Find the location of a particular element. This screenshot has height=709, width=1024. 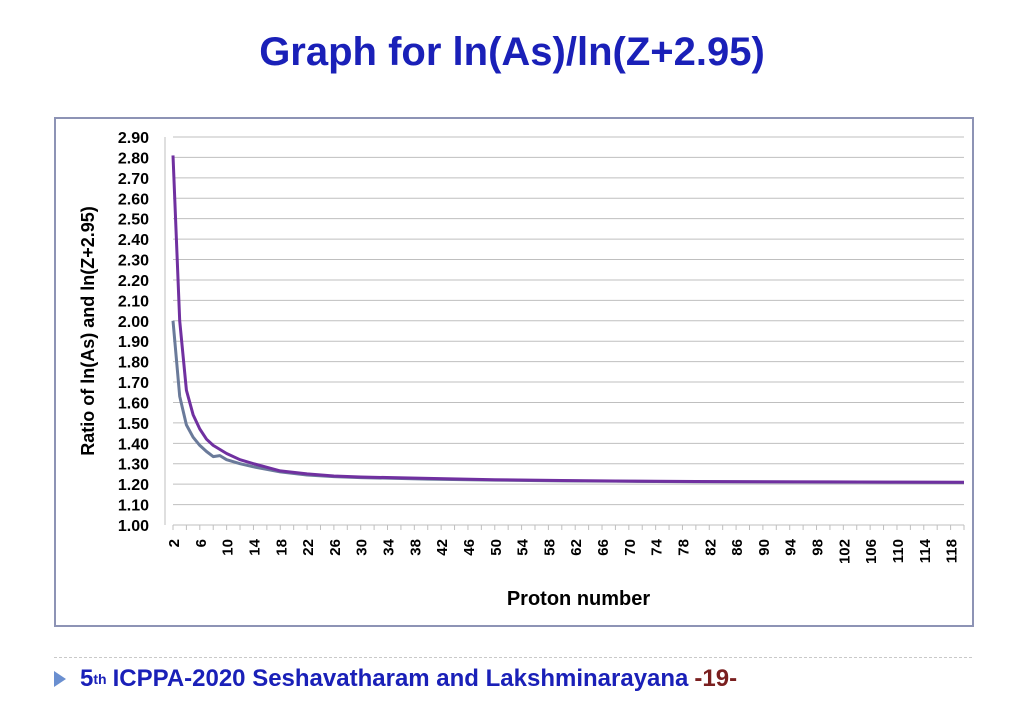

y-tick-label: 1.30 is located at coordinates (133, 465).